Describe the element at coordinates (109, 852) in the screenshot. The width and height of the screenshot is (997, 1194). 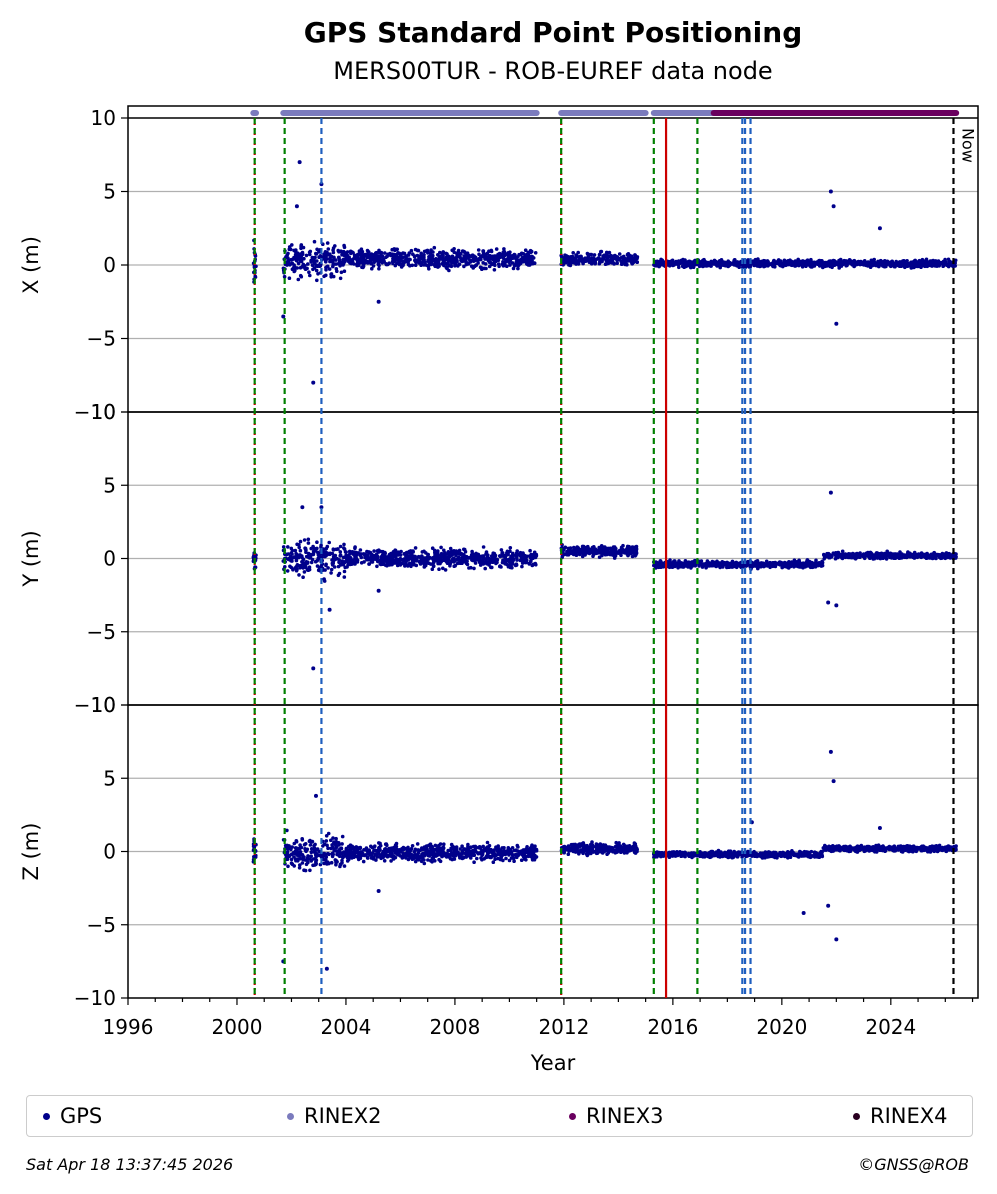
I see `y-tick-label: 0` at that location.